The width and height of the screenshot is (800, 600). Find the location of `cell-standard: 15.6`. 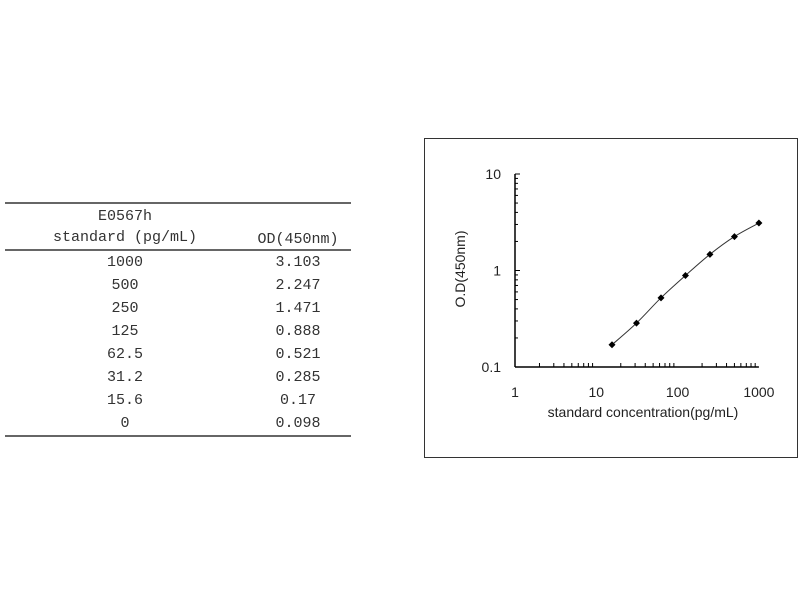

cell-standard: 15.6 is located at coordinates (124, 400).